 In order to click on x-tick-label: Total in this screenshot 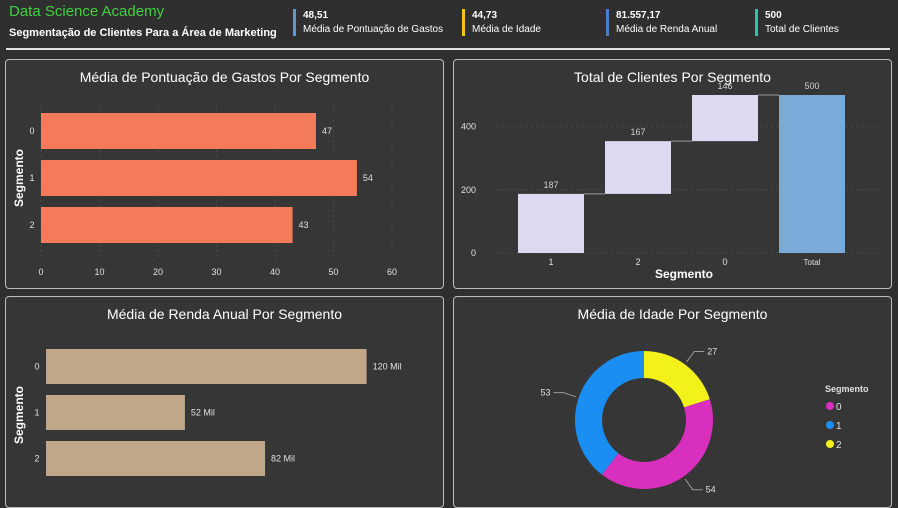, I will do `click(812, 262)`.